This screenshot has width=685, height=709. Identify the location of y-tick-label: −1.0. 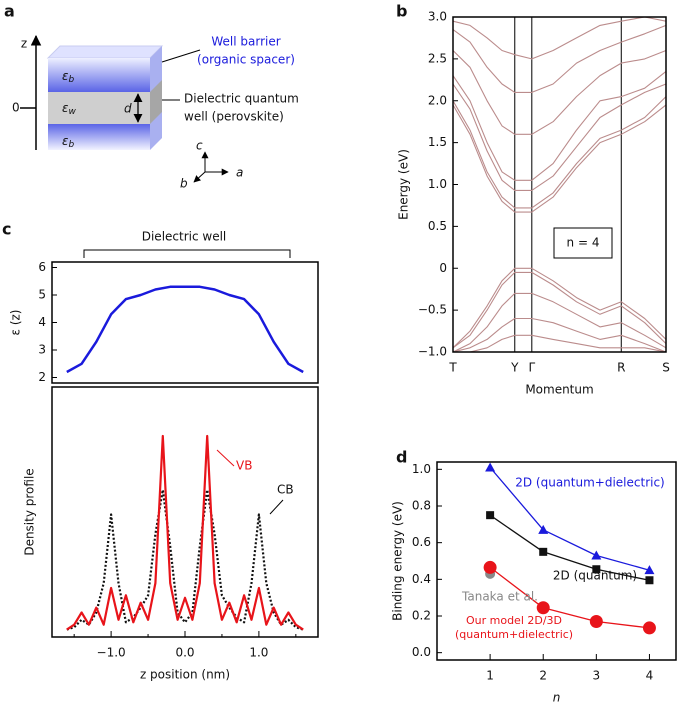
(432, 352).